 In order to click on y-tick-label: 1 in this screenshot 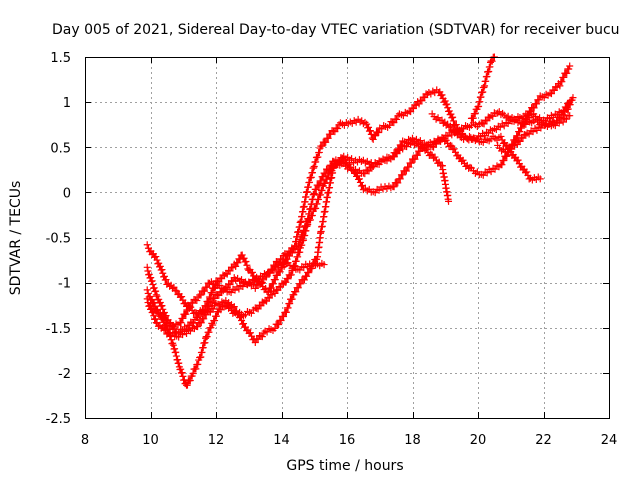, I will do `click(67, 103)`.